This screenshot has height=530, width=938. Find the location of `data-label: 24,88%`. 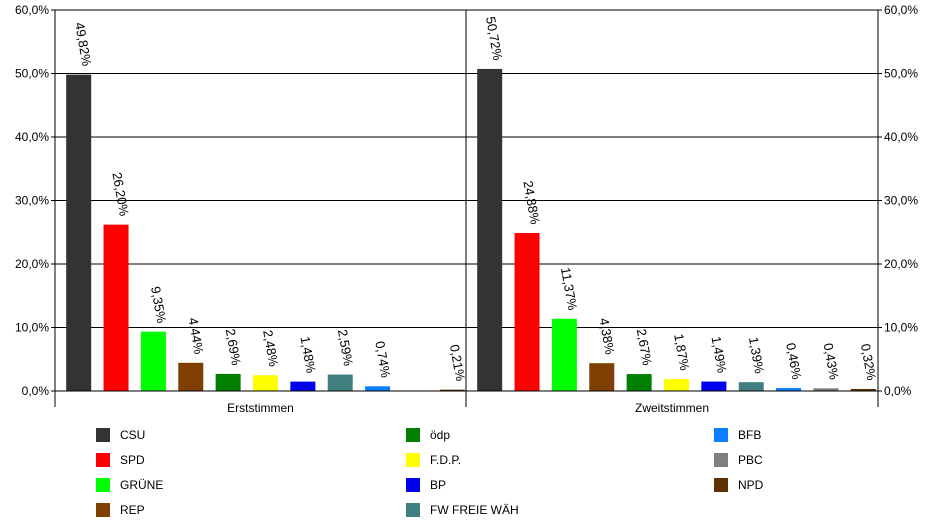

data-label: 24,88% is located at coordinates (531, 203).